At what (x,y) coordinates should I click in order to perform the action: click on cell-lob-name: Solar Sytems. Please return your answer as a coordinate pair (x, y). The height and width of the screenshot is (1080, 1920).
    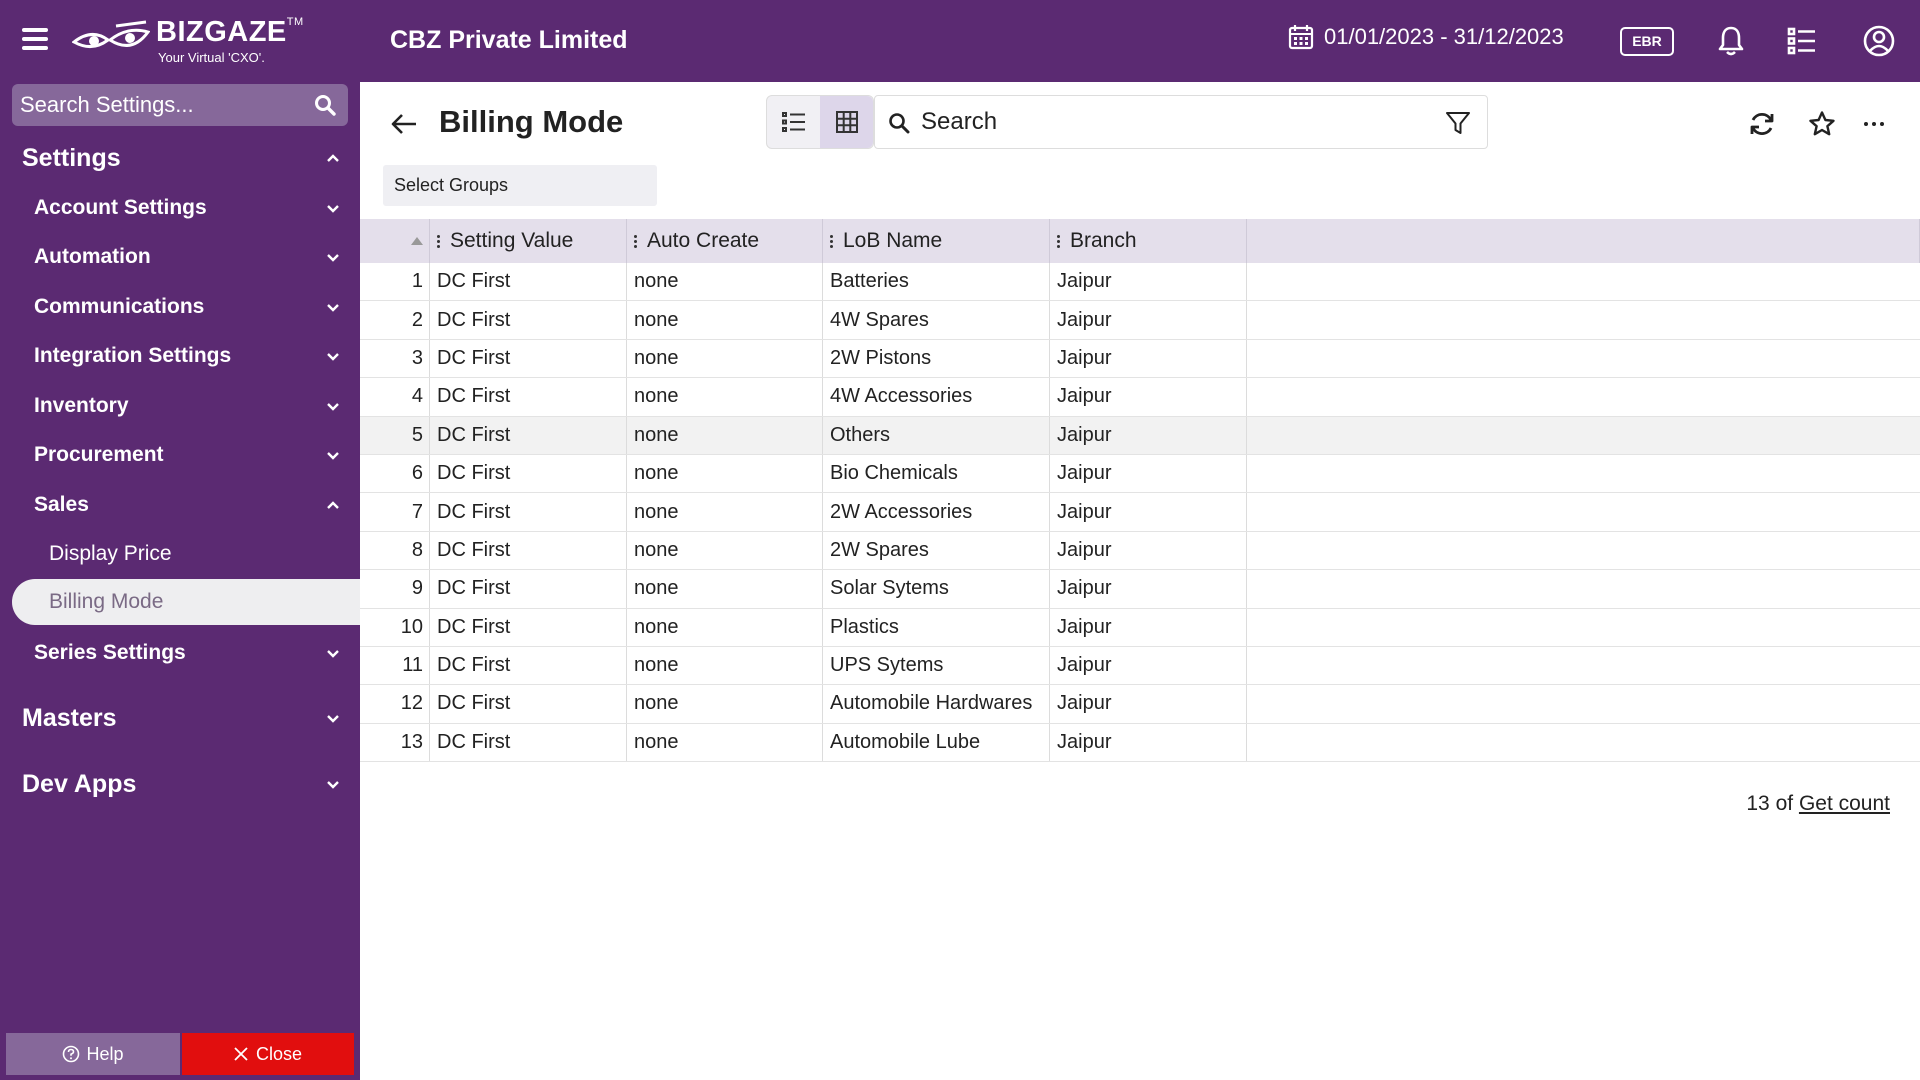
    Looking at the image, I should click on (936, 589).